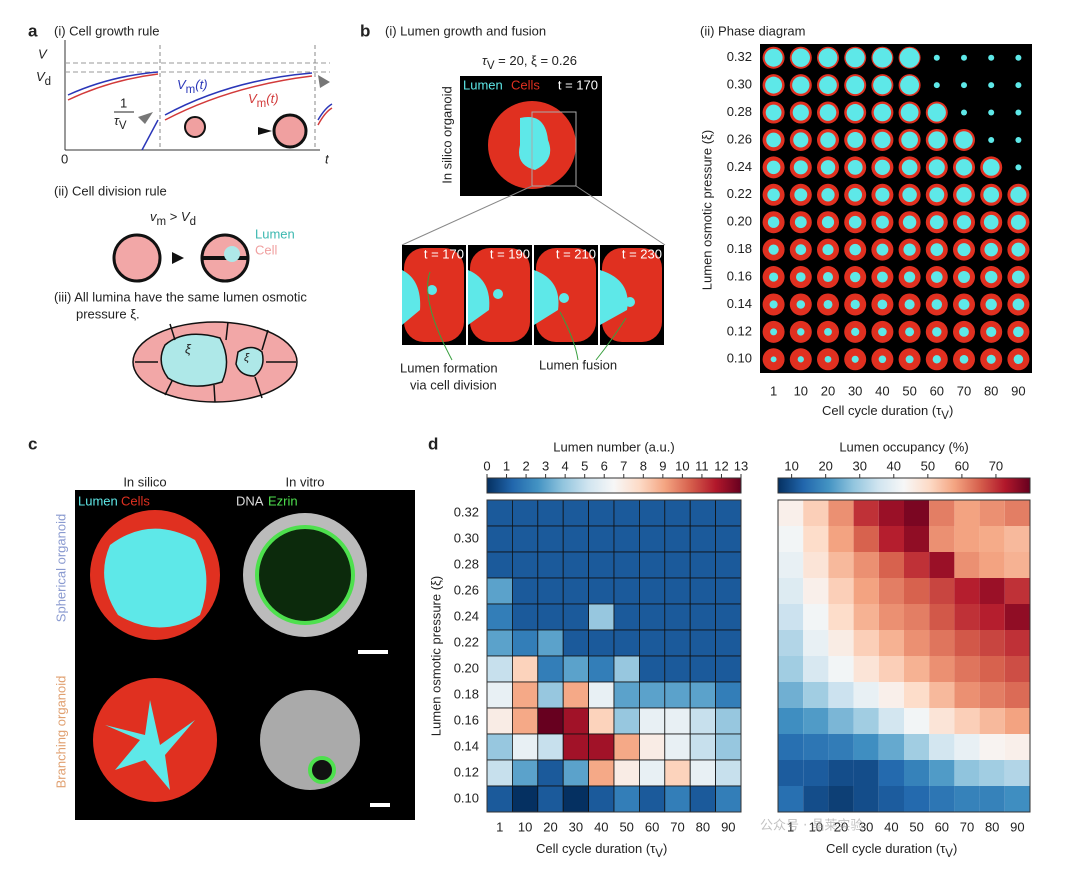 This screenshot has width=1080, height=869. I want to click on subtitle: (i) Lumen growth and fusion, so click(465, 30).